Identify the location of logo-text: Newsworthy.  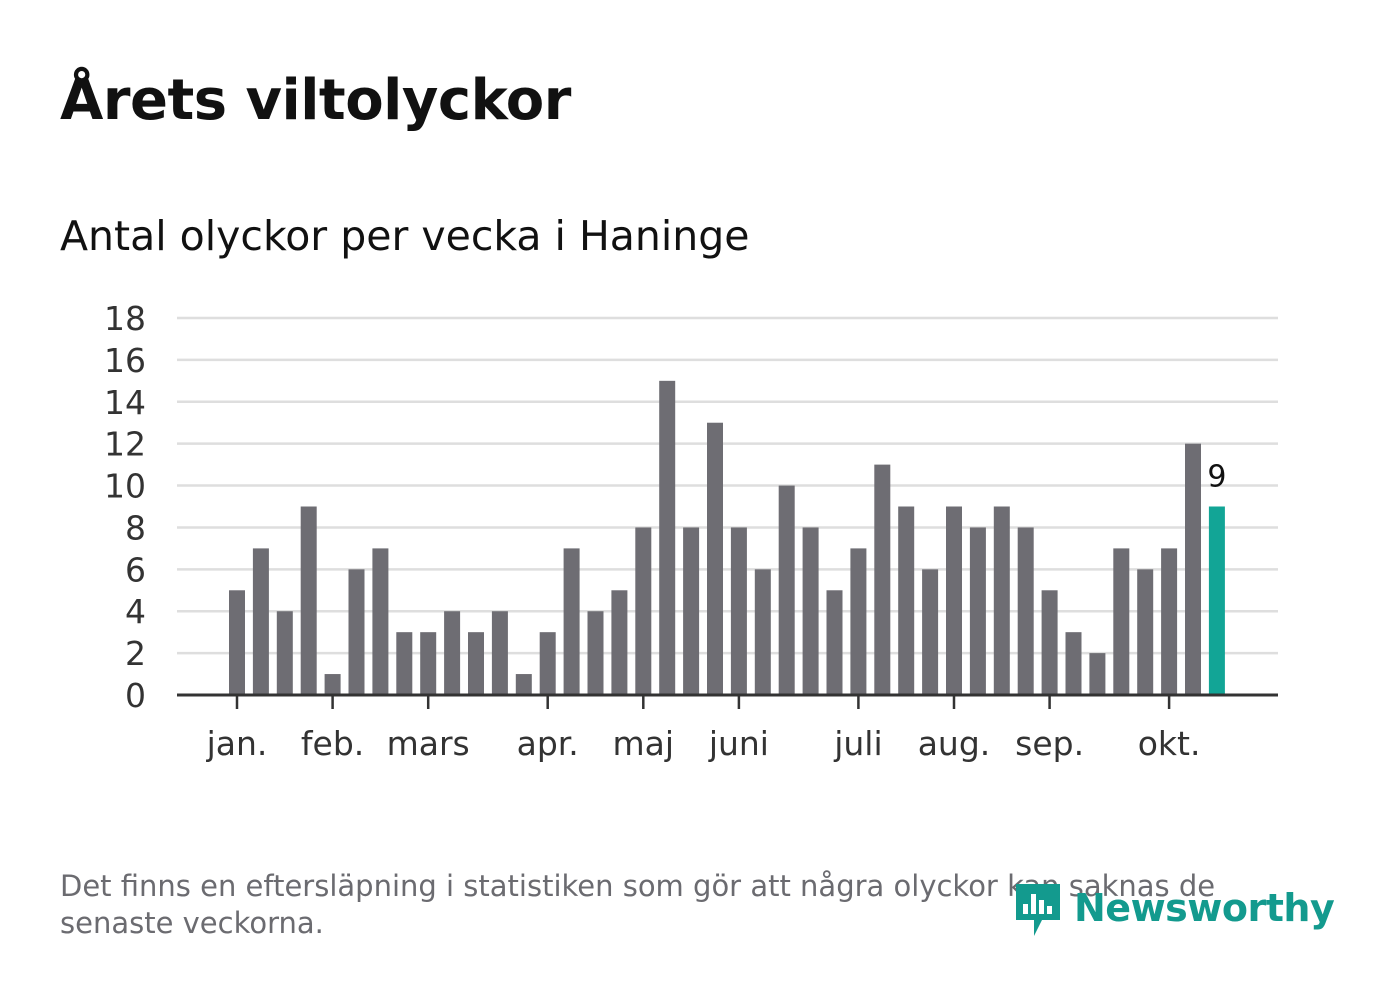
(1204, 908).